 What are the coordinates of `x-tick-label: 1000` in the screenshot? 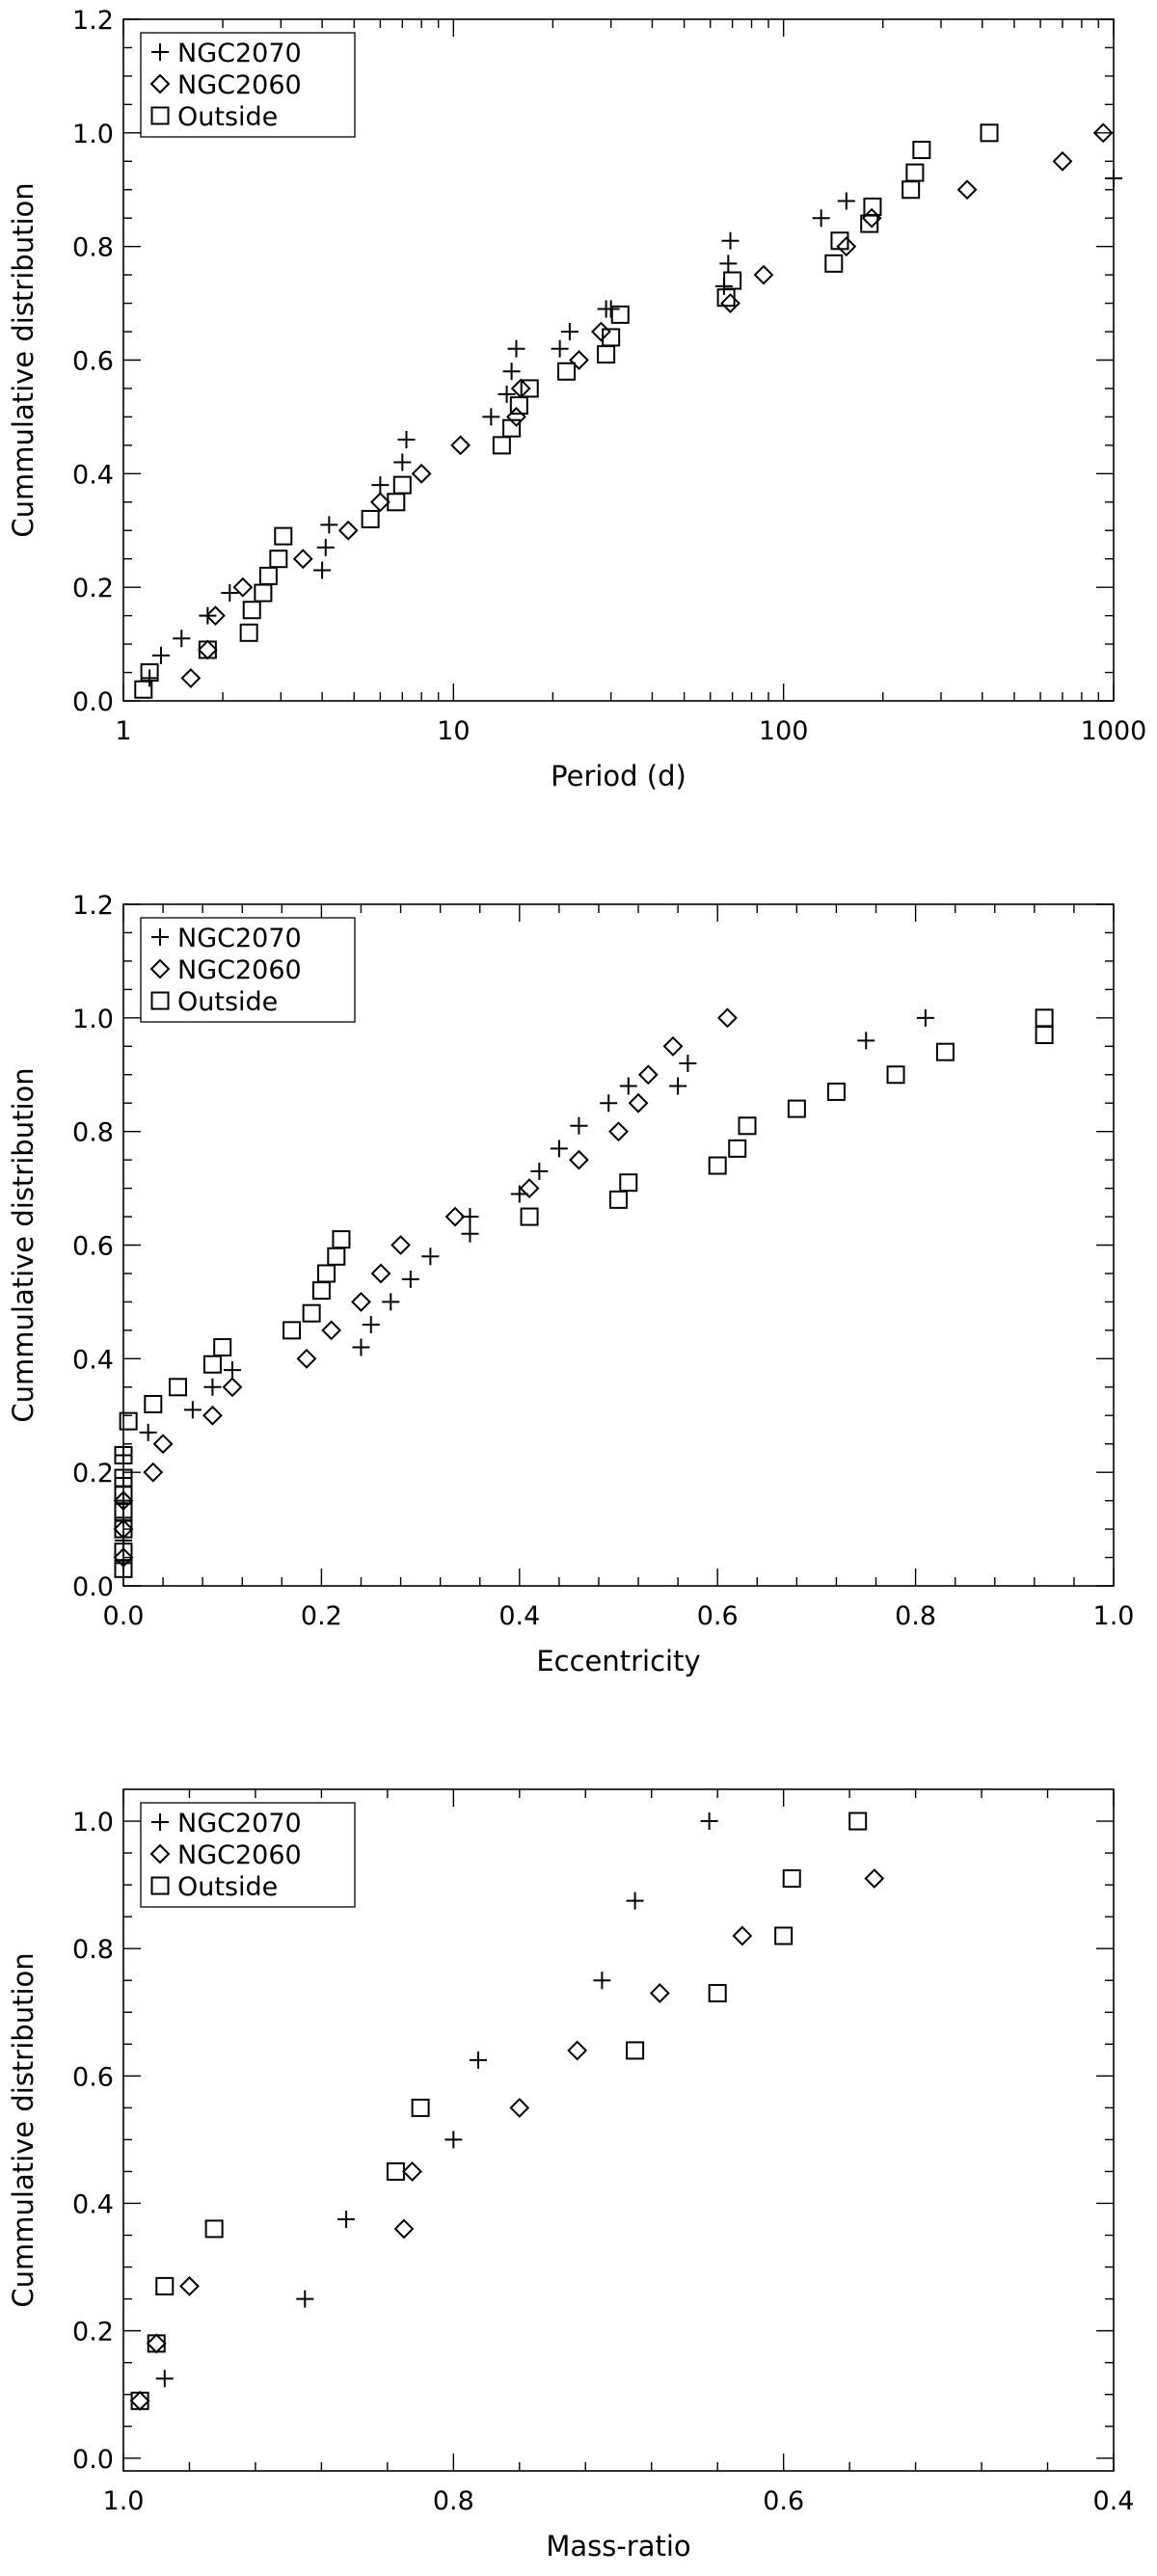 It's located at (1114, 731).